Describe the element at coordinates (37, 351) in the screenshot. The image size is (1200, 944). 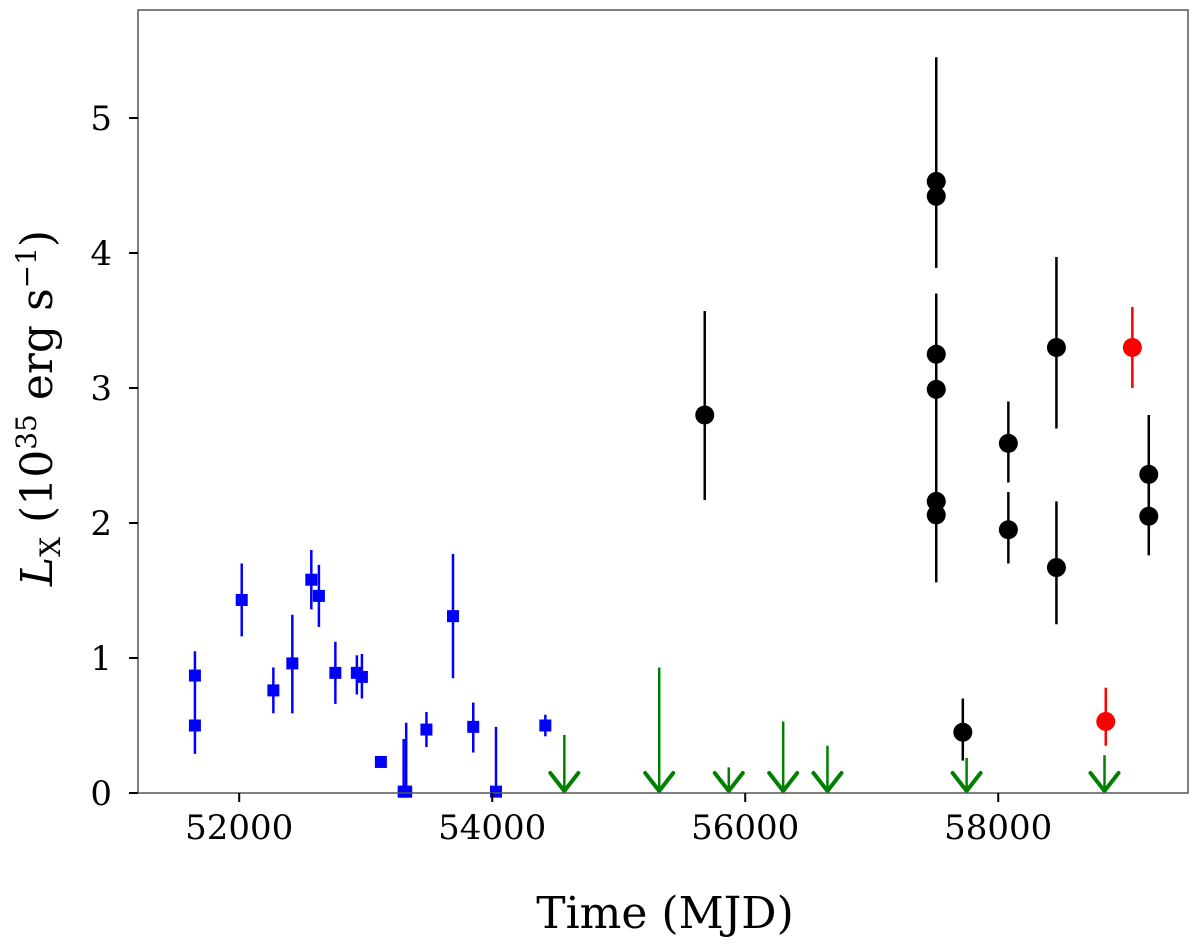
I see `y-axis-label-unit-mid: erg s` at that location.